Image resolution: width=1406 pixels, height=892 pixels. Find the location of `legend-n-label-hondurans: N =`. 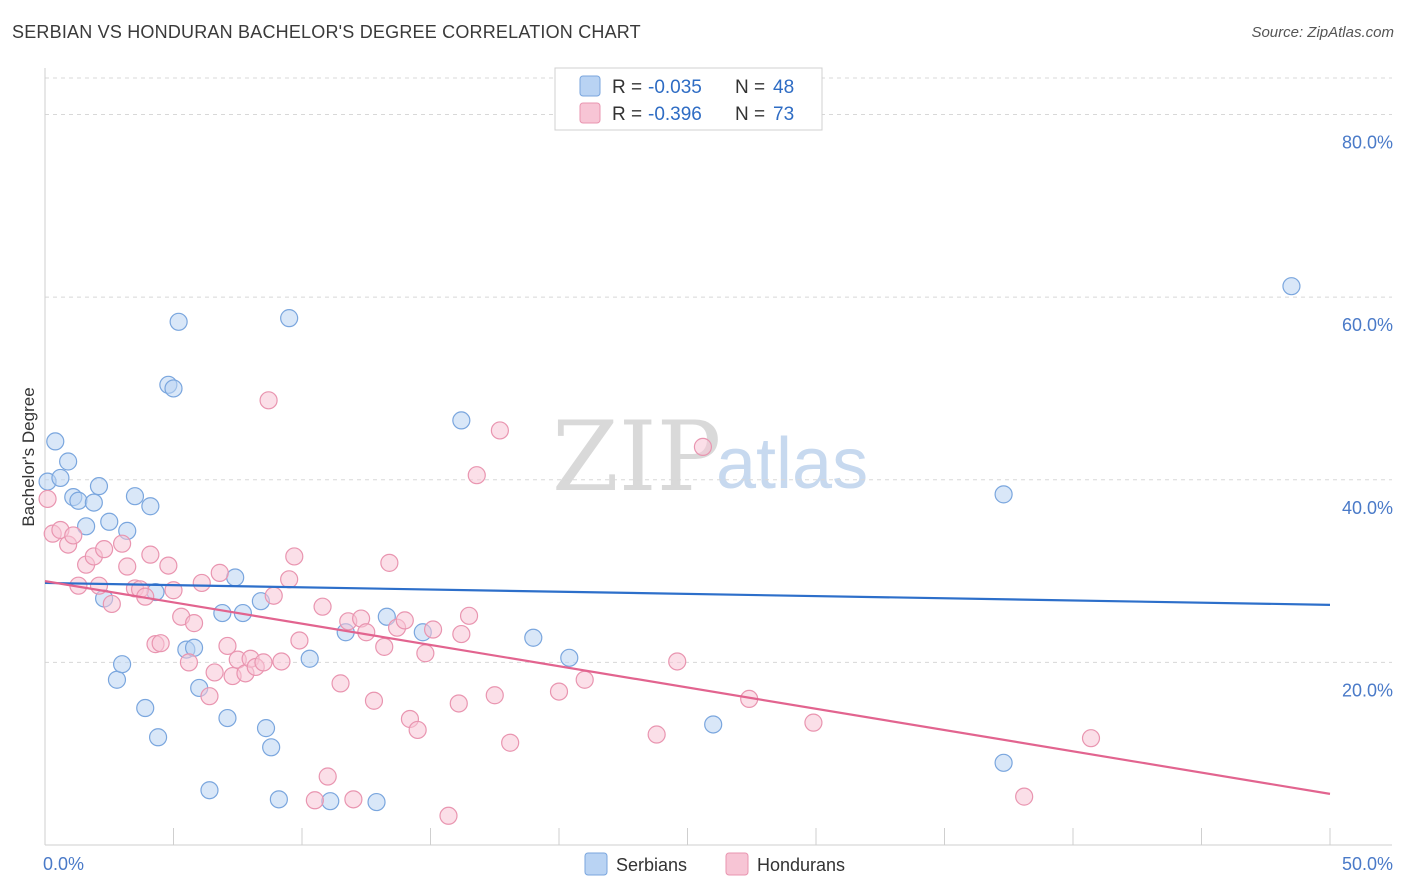

legend-n-label-hondurans: N = is located at coordinates (750, 114).